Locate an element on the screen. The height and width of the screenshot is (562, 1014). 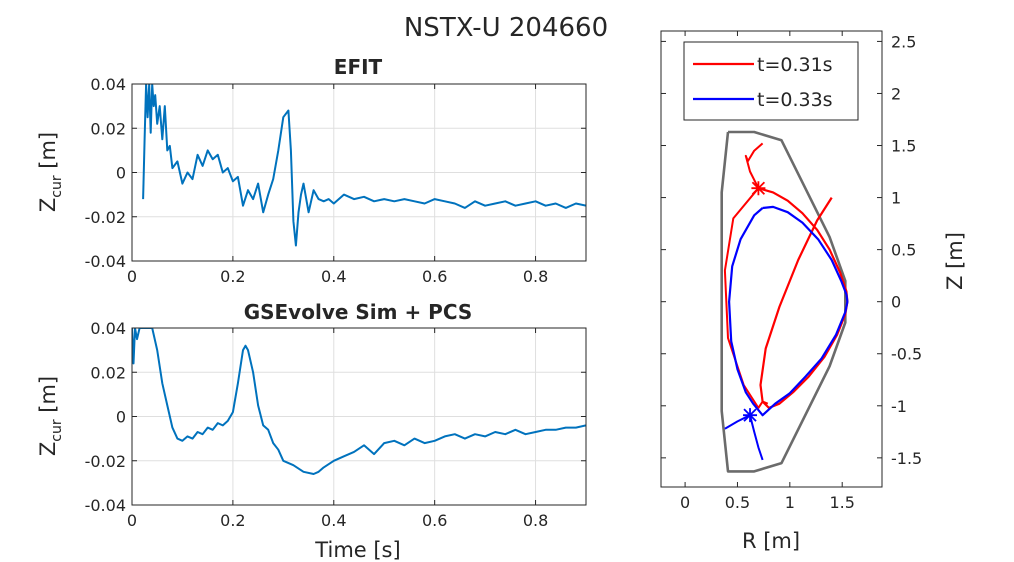
efit-xtick-label-4: 0.8 is located at coordinates (535, 276).